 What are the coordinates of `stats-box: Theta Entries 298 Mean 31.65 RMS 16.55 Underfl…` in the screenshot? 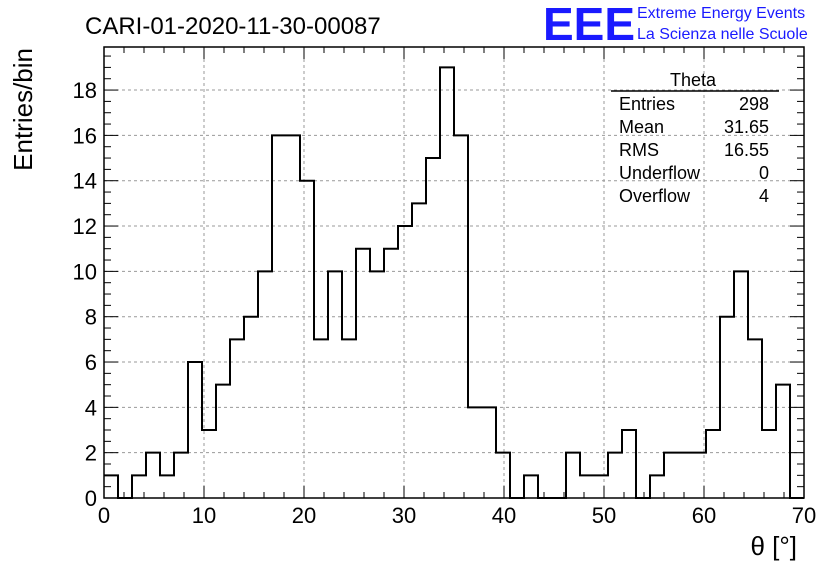 It's located at (695, 138).